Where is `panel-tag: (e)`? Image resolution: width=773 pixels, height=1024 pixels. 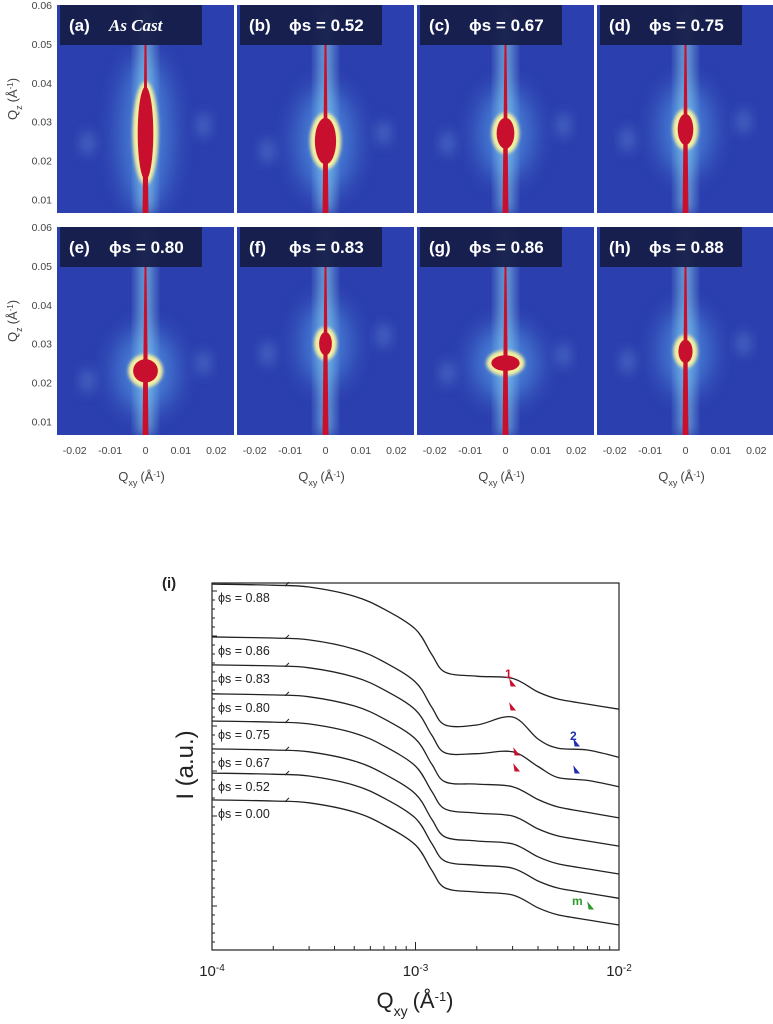 panel-tag: (e) is located at coordinates (79, 247).